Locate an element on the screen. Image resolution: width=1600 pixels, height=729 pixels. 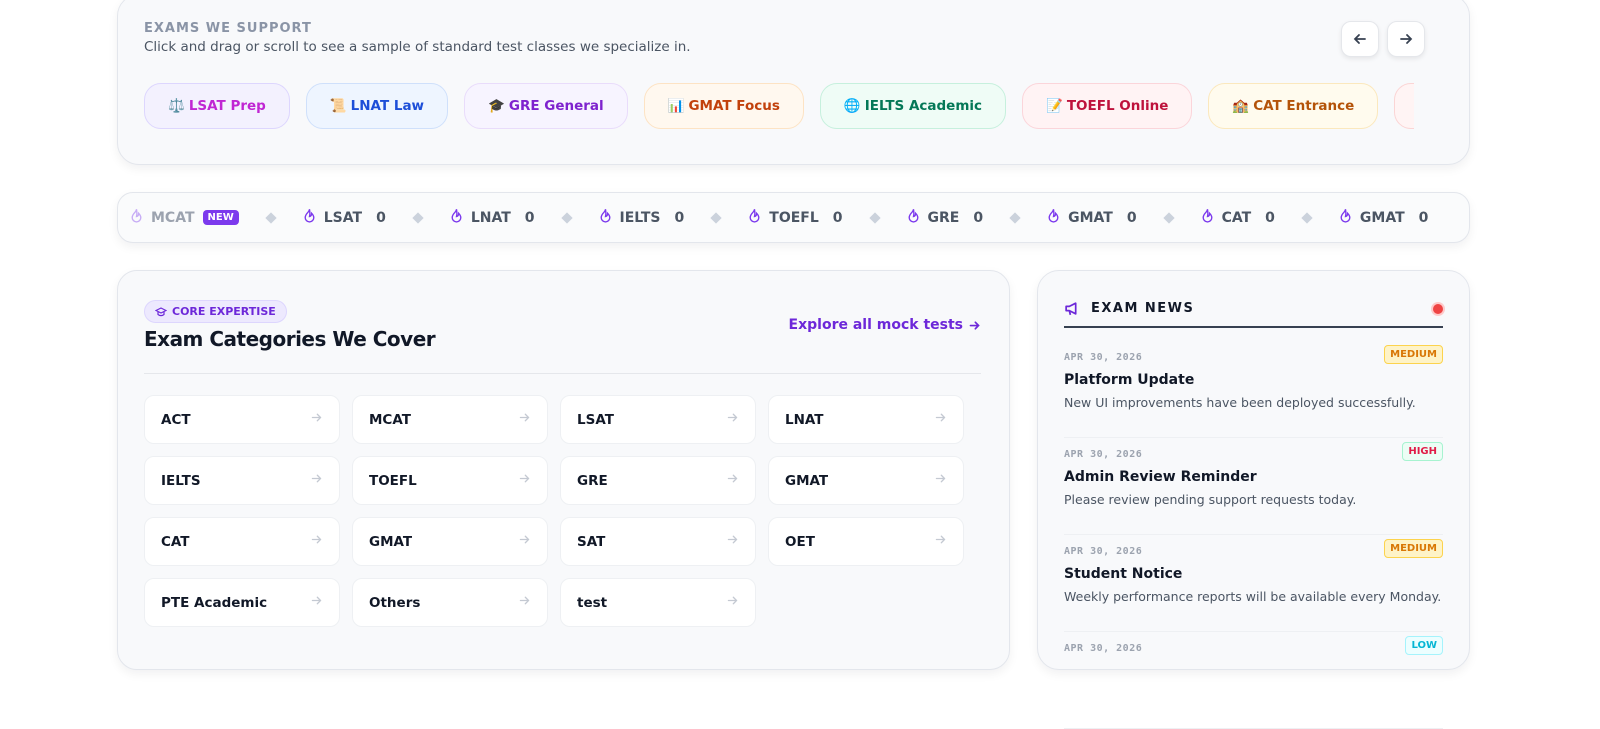
live-dot is located at coordinates (1438, 308).